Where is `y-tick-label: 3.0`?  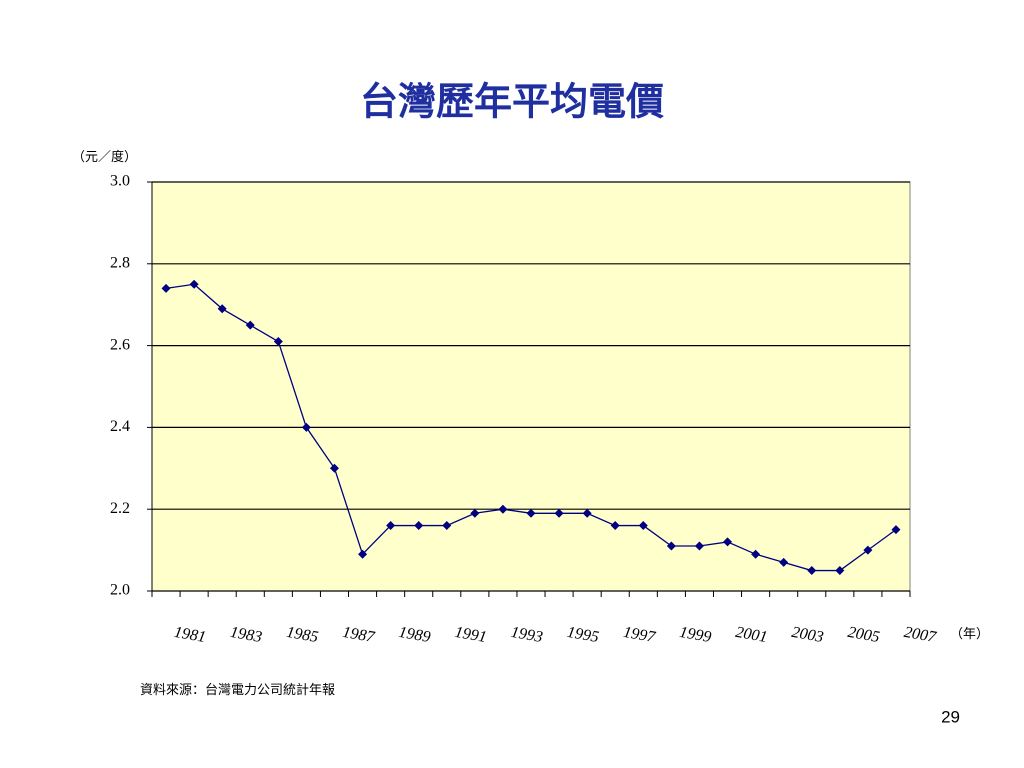 y-tick-label: 3.0 is located at coordinates (120, 181).